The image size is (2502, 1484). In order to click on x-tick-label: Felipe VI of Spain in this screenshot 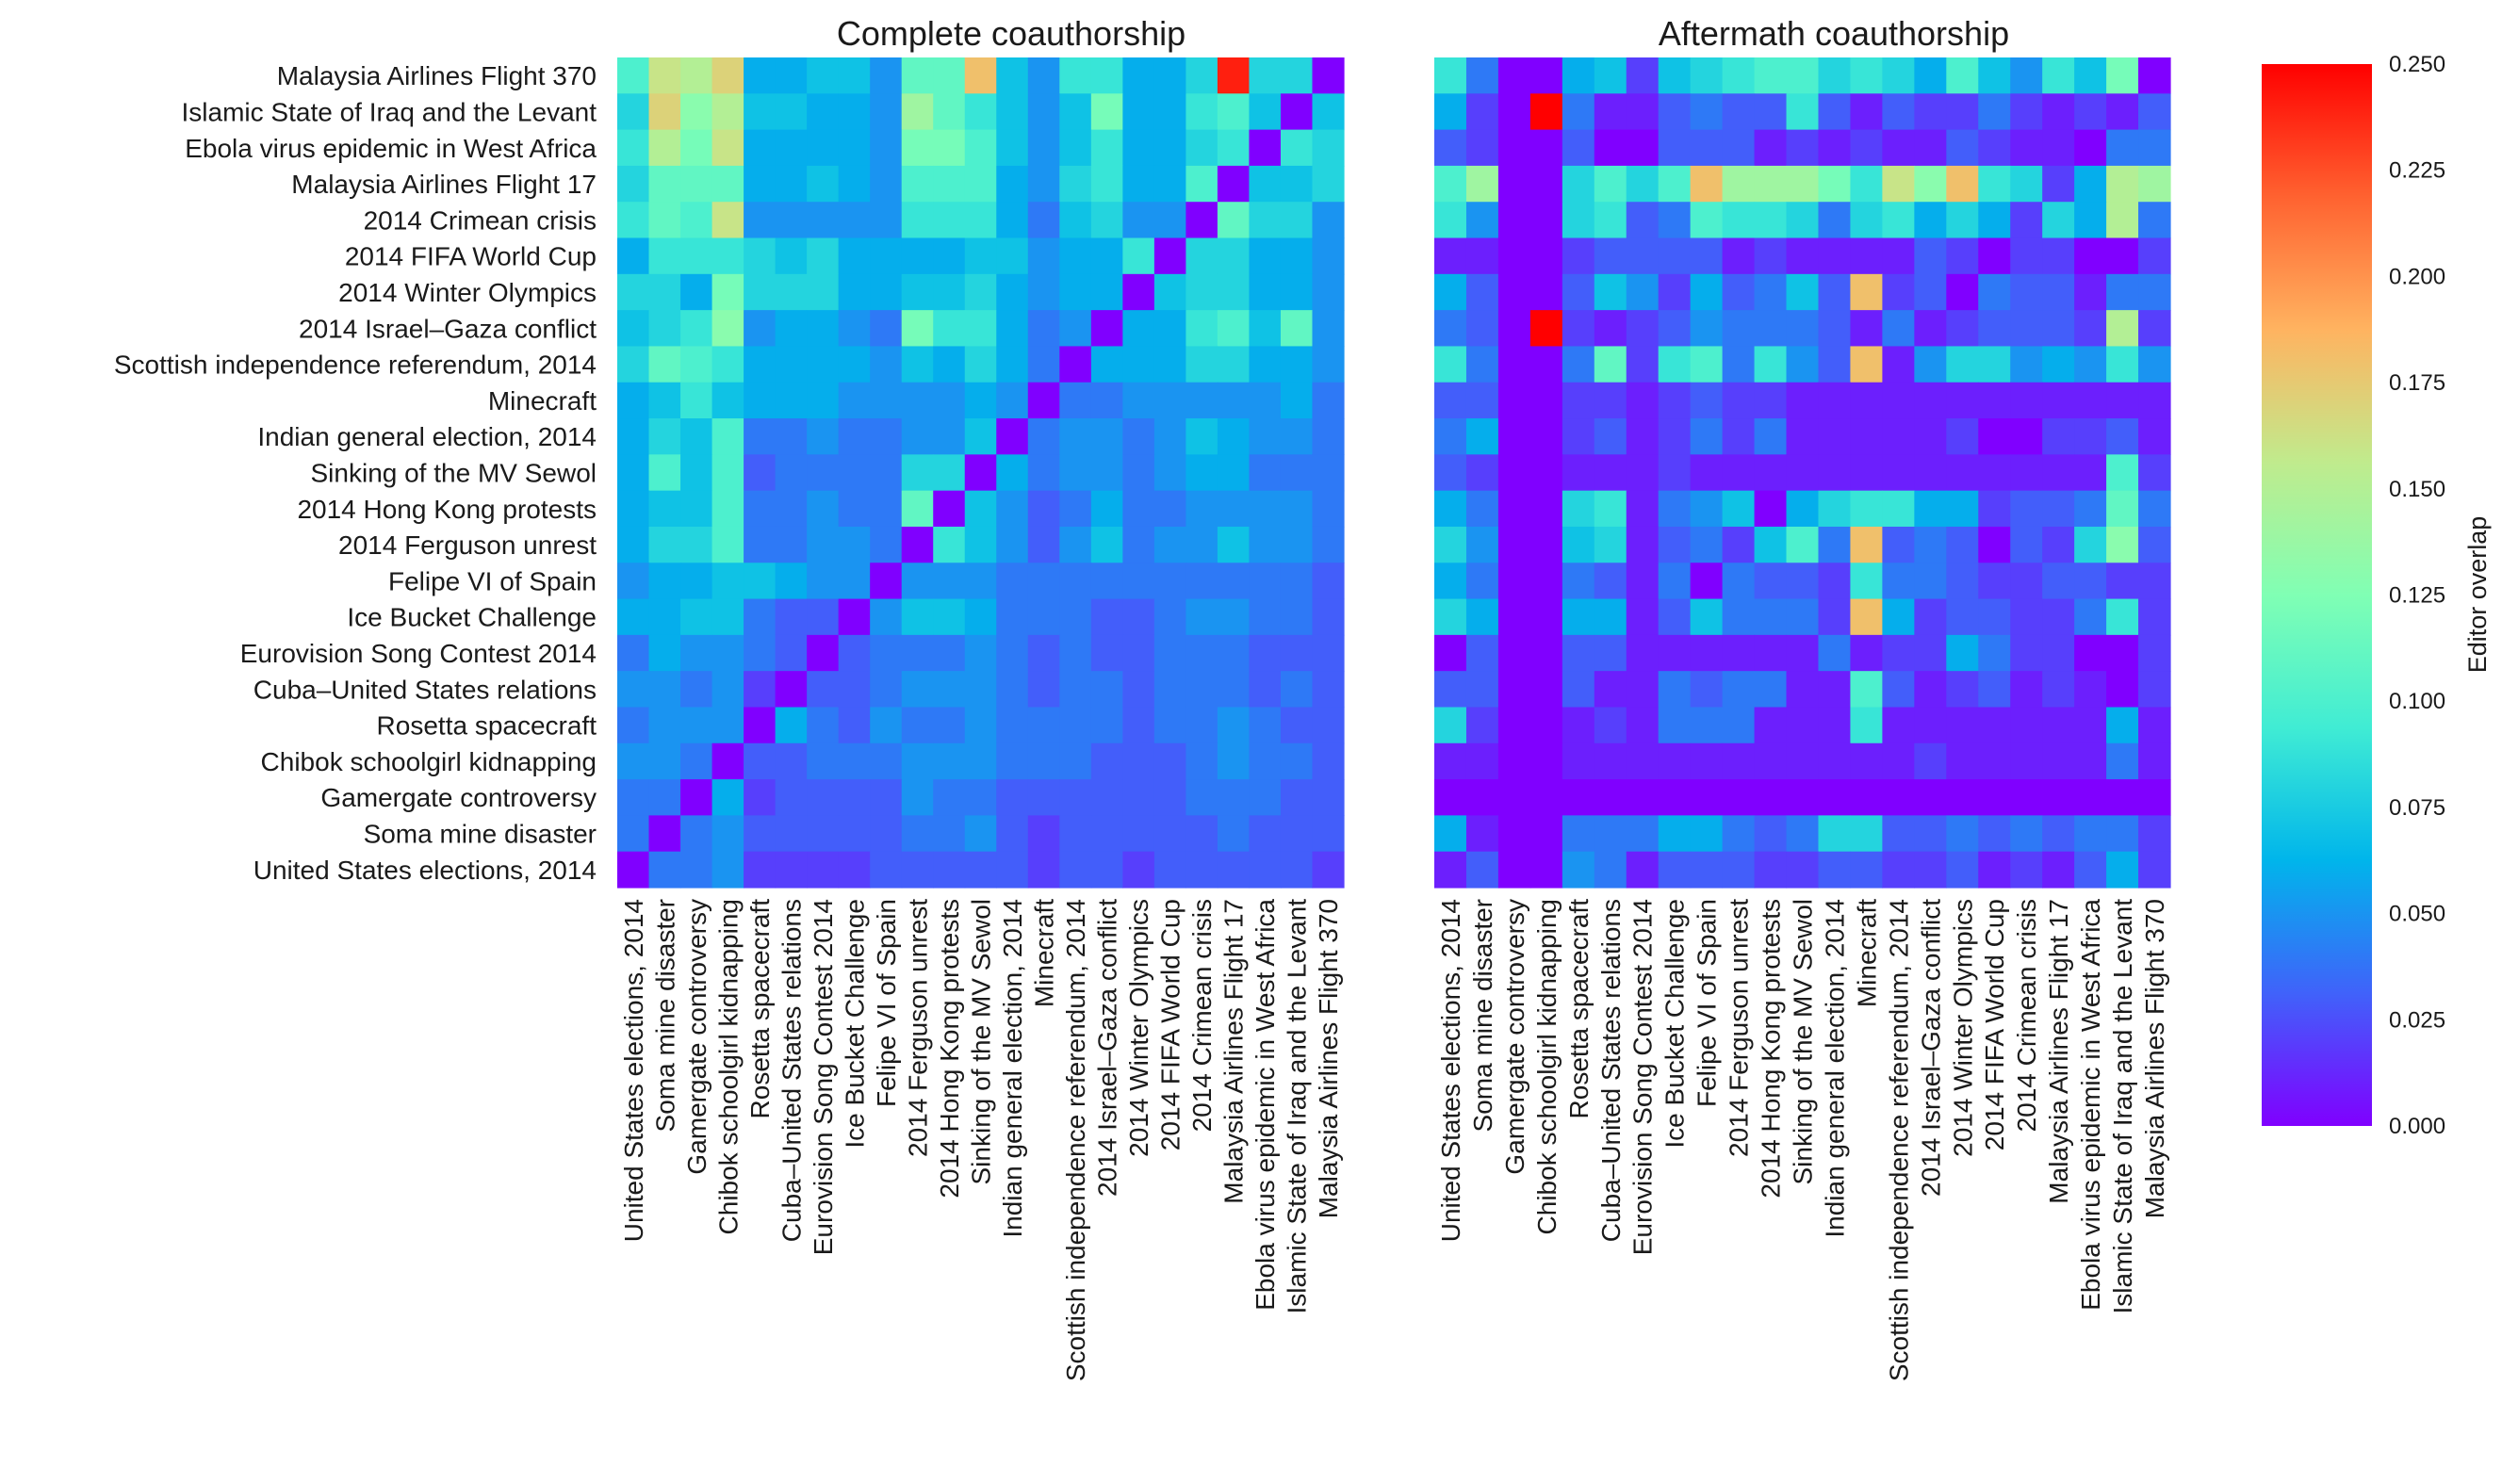, I will do `click(887, 1003)`.